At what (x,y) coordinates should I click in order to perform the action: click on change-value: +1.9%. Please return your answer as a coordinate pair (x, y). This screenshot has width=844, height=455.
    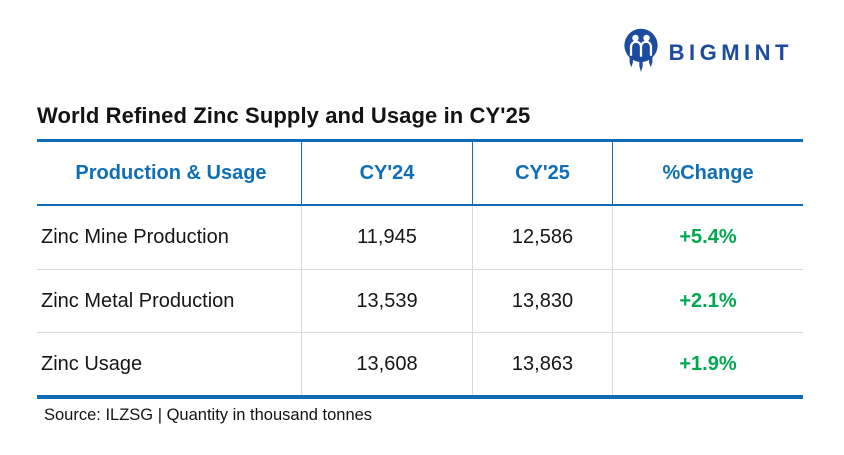
    Looking at the image, I should click on (707, 364).